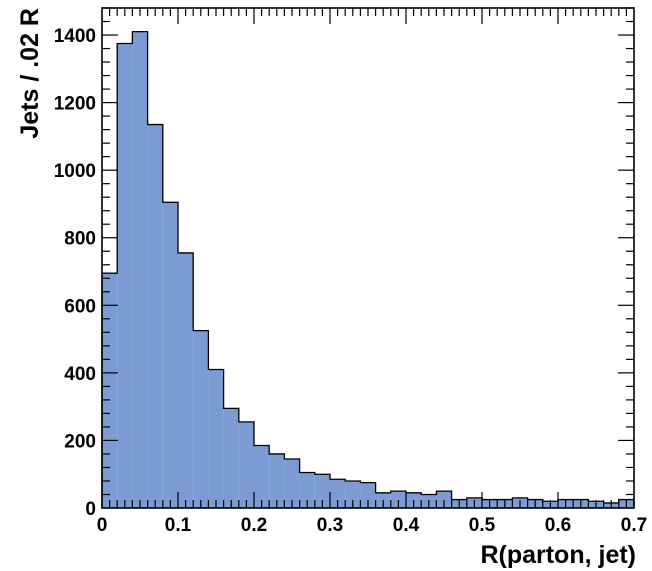 Image resolution: width=652 pixels, height=571 pixels. I want to click on x-tick-label: 0.4, so click(406, 525).